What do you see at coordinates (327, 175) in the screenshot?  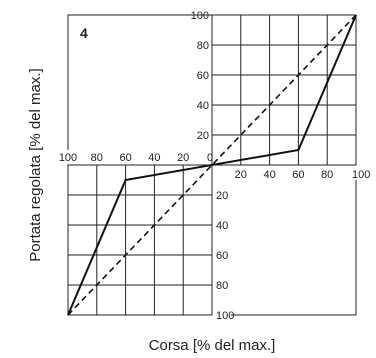 I see `tick-label-right-x: 80` at bounding box center [327, 175].